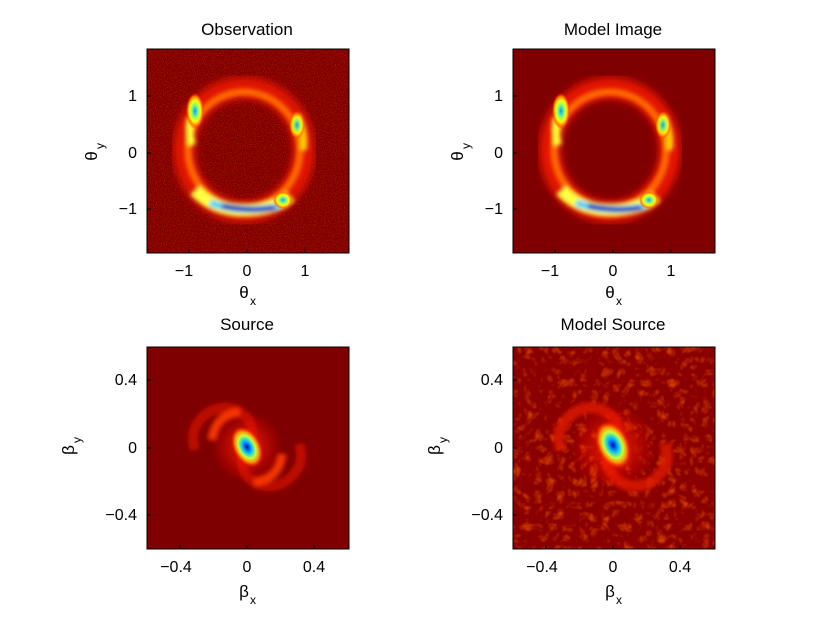  Describe the element at coordinates (247, 324) in the screenshot. I see `source-title: Source` at that location.